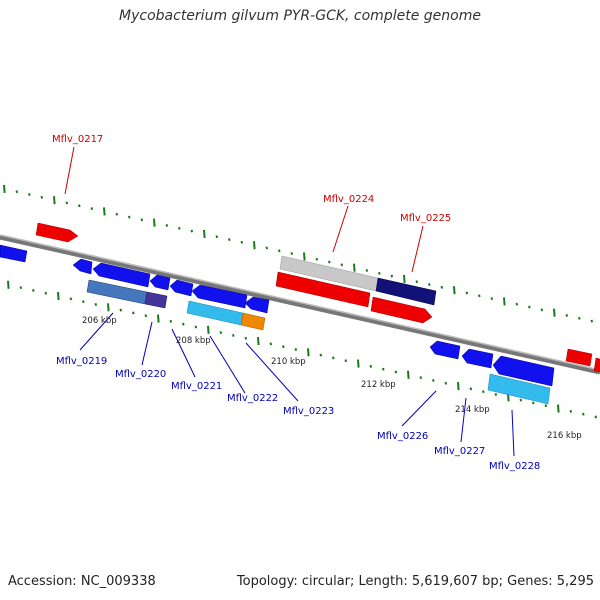  I want to click on label-mflv-0226: Mflv_0226, so click(402, 436).